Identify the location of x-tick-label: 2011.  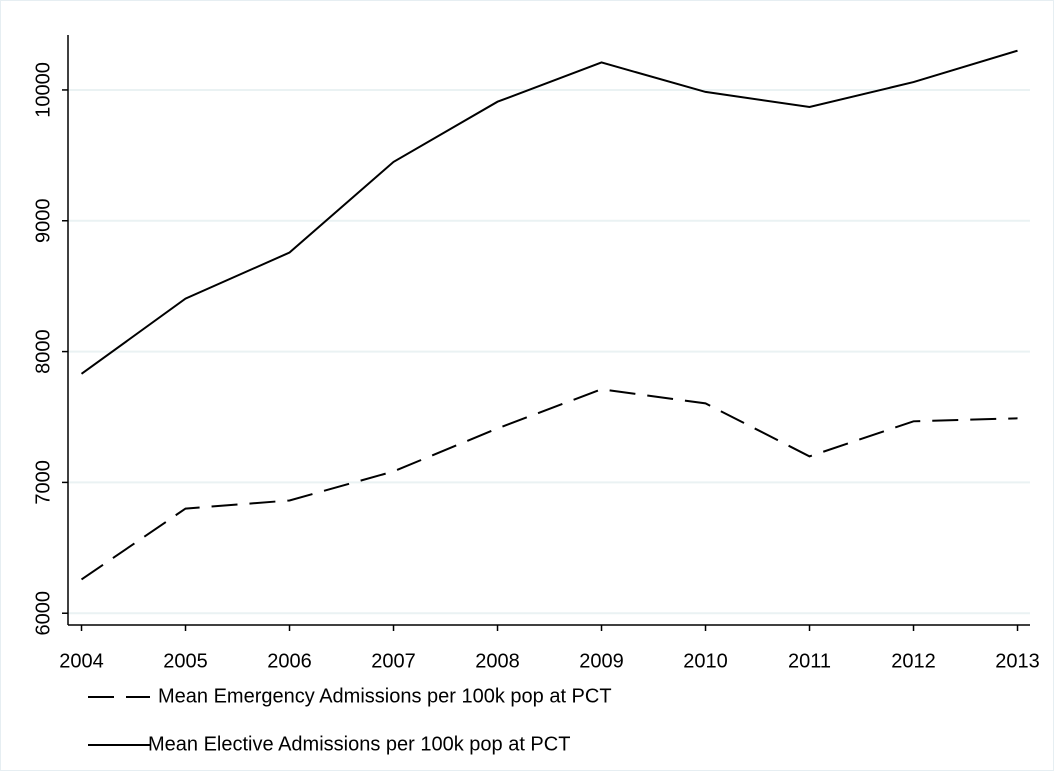
(809, 661).